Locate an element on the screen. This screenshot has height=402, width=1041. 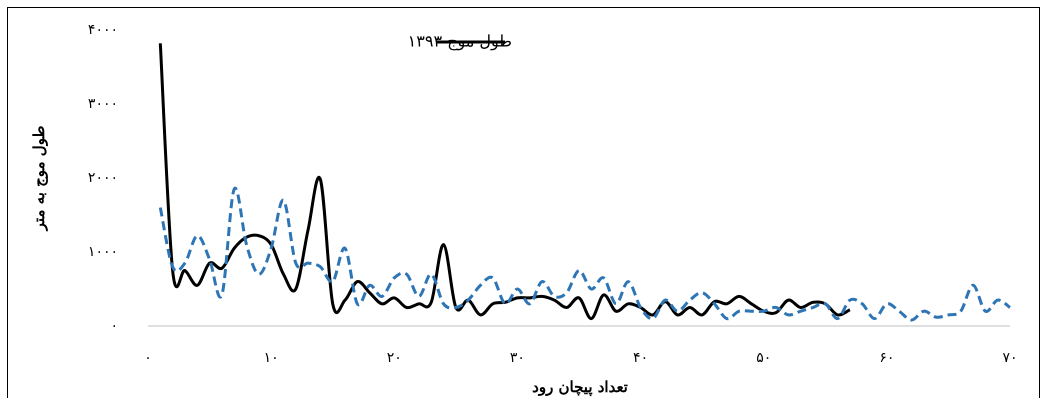
x-tick-label: ۲۰ is located at coordinates (394, 358).